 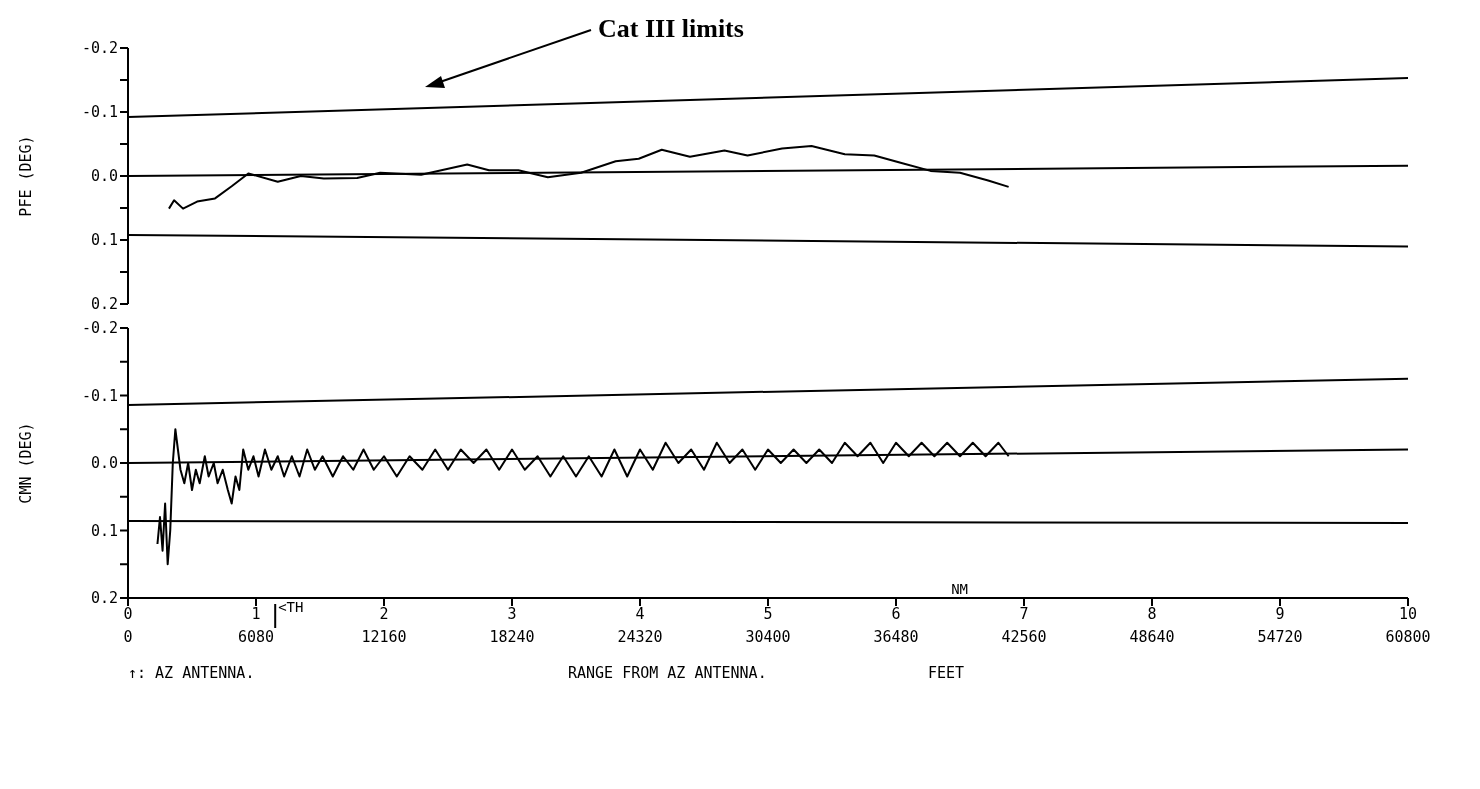 I want to click on x2-tick-label: 30400, so click(x=768, y=637).